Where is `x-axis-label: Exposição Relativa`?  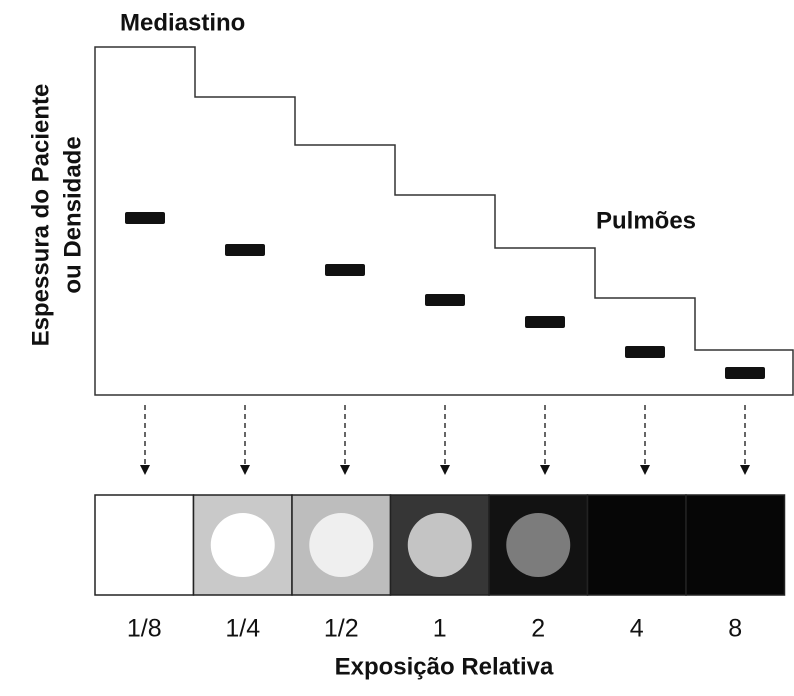
x-axis-label: Exposição Relativa is located at coordinates (444, 666).